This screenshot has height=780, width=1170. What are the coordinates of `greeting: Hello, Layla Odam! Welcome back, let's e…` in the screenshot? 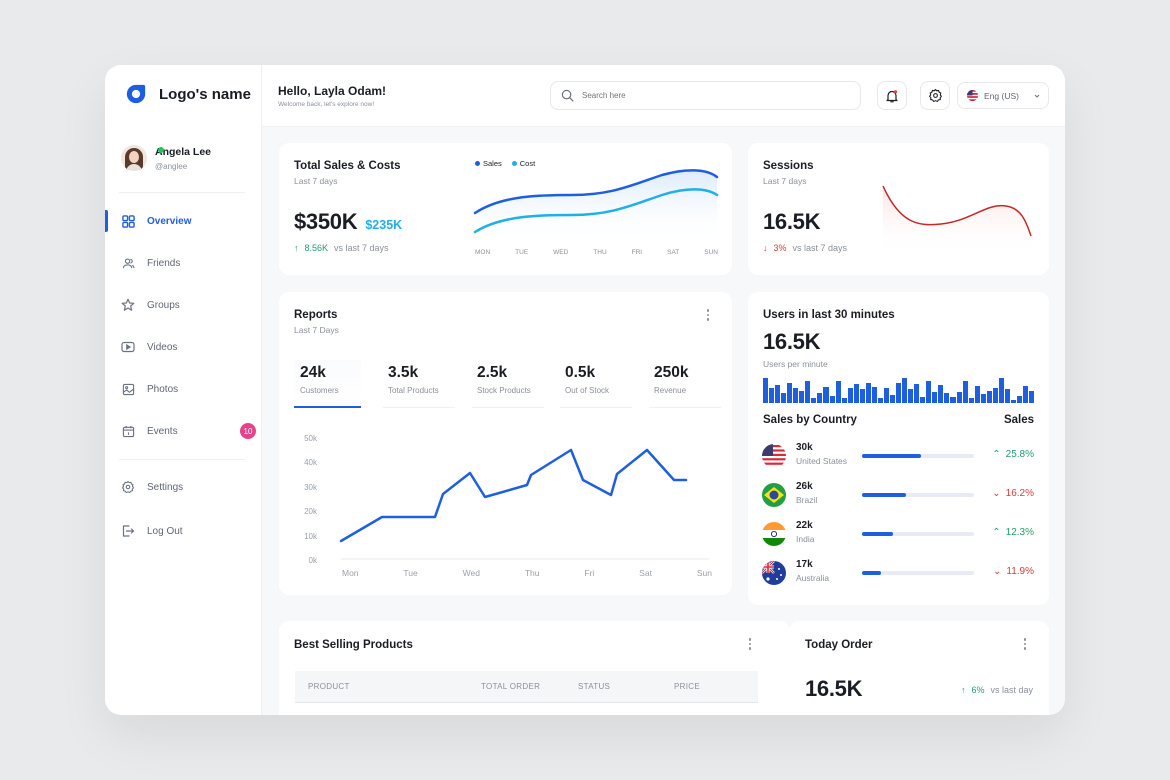 It's located at (332, 96).